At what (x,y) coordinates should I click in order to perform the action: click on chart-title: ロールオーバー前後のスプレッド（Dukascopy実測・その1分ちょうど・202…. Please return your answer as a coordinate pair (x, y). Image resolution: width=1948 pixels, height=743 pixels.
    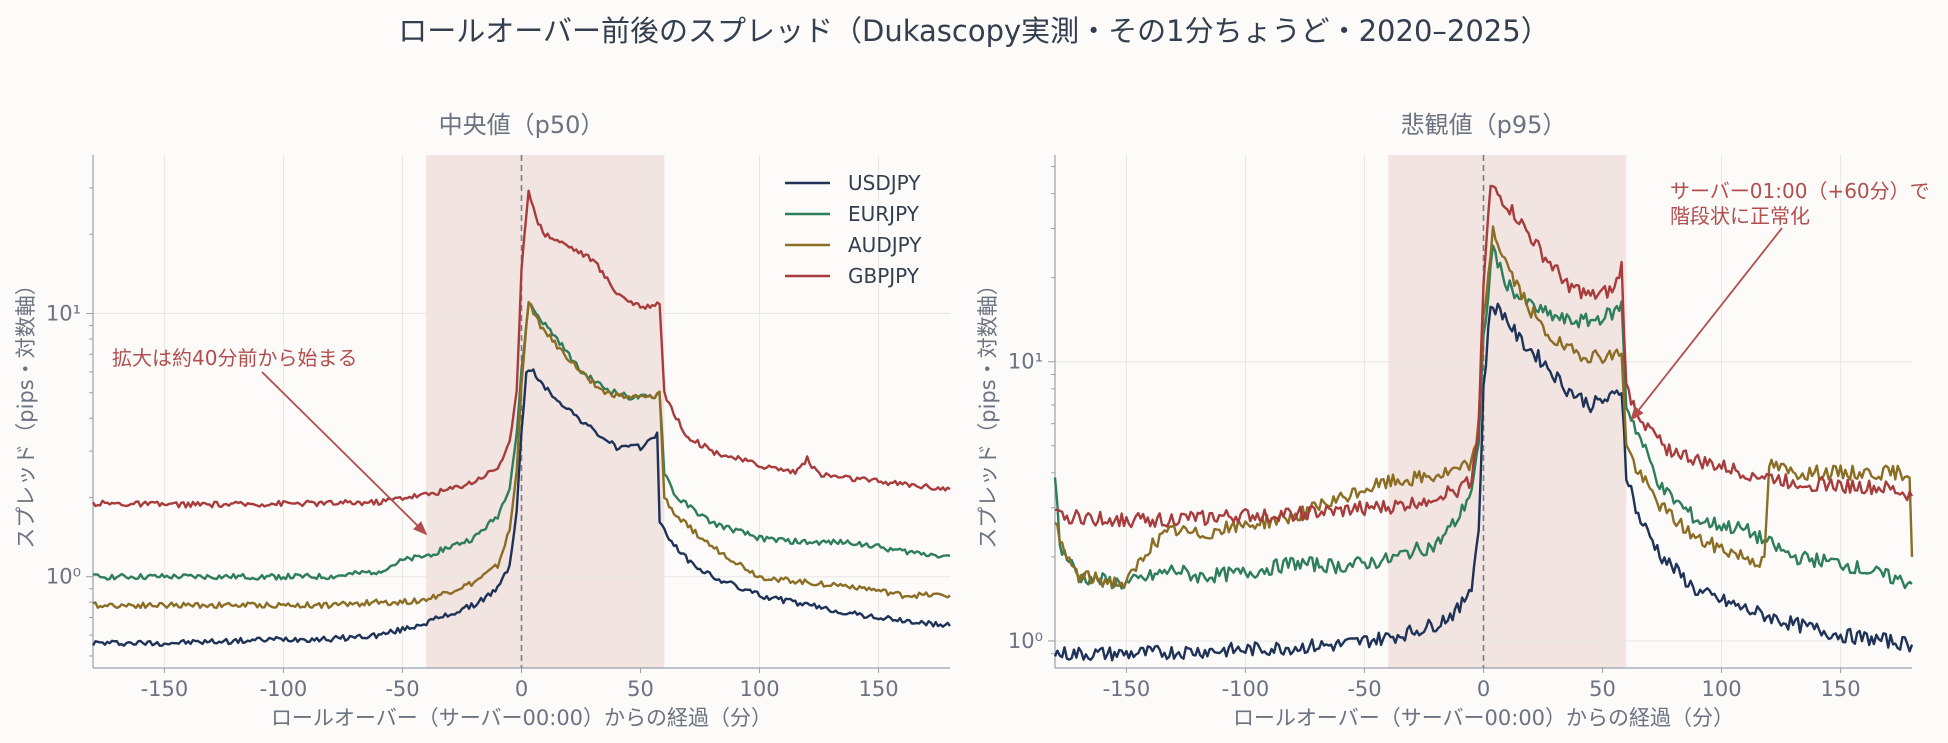
    Looking at the image, I should click on (974, 31).